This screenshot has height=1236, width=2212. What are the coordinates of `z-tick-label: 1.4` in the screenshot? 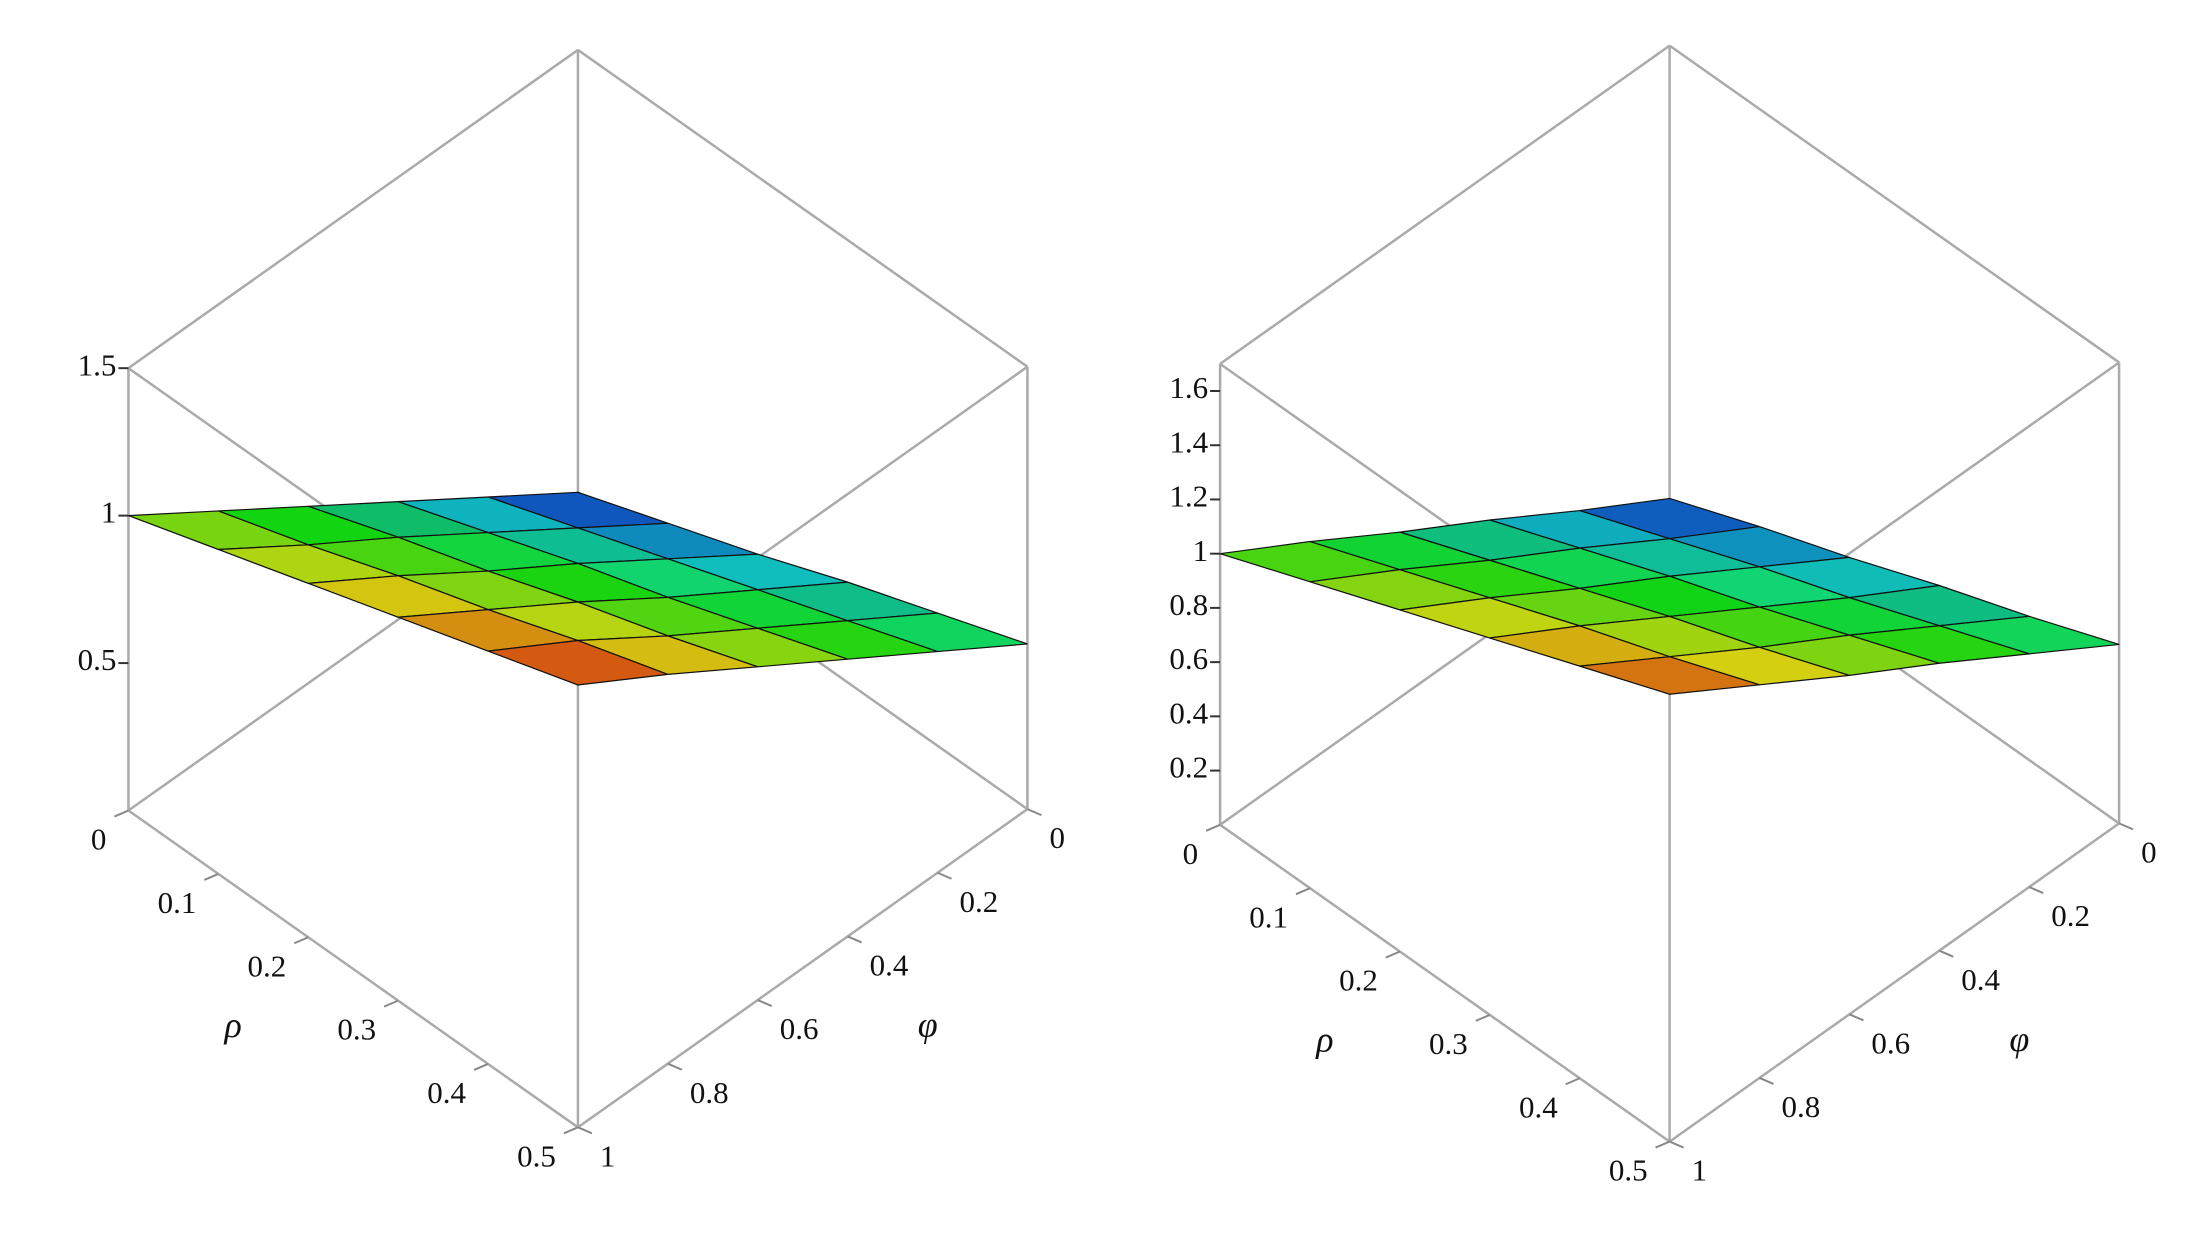 It's located at (1188, 441).